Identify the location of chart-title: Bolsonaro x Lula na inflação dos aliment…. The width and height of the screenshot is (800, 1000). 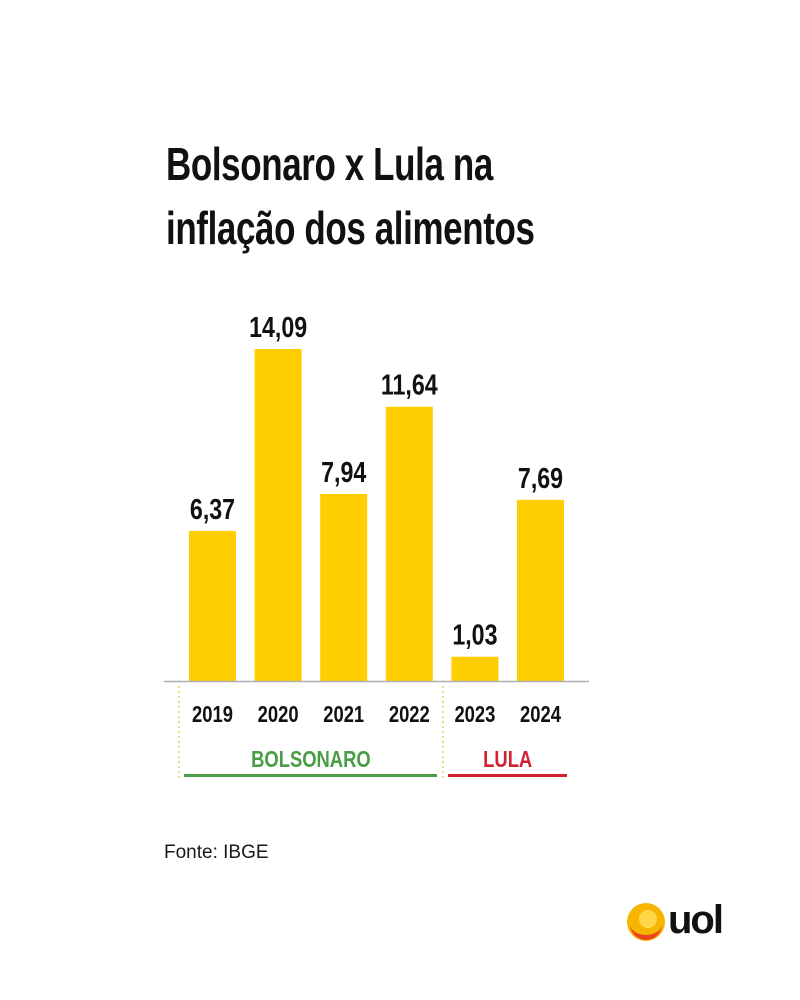
(363, 196).